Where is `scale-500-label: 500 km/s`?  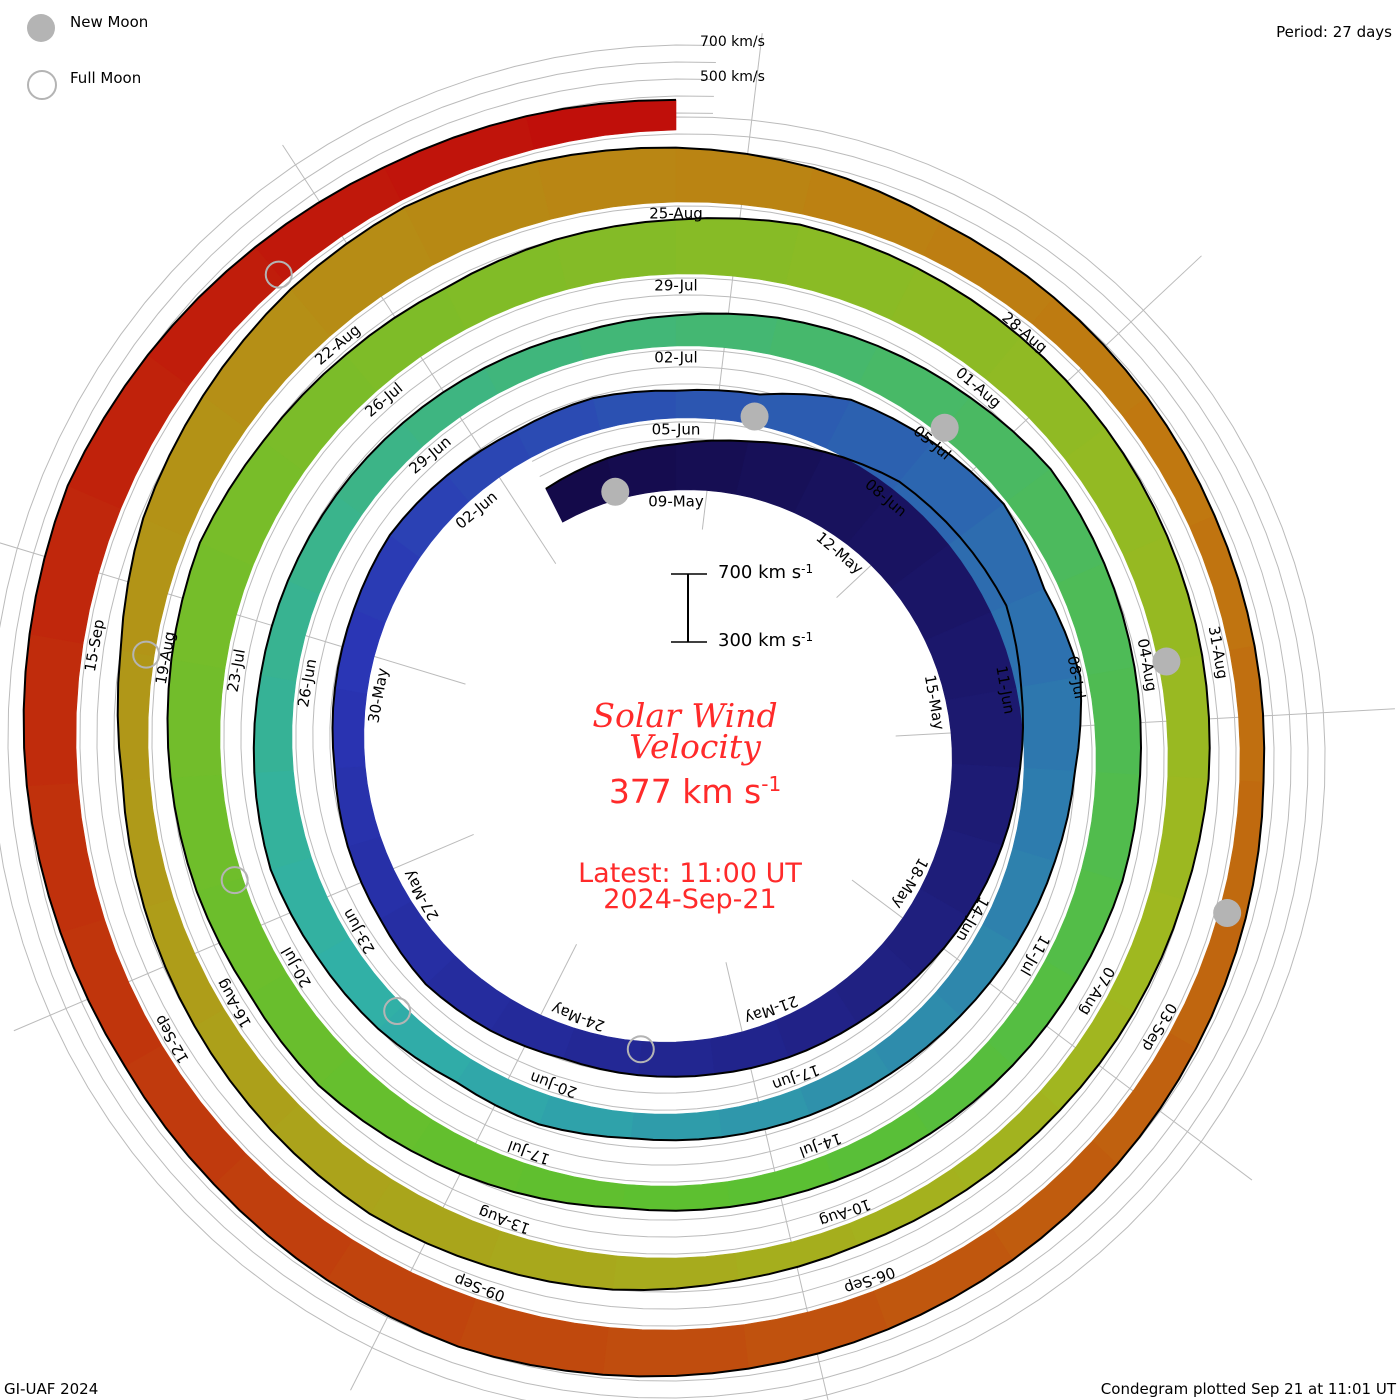
scale-500-label: 500 km/s is located at coordinates (732, 77).